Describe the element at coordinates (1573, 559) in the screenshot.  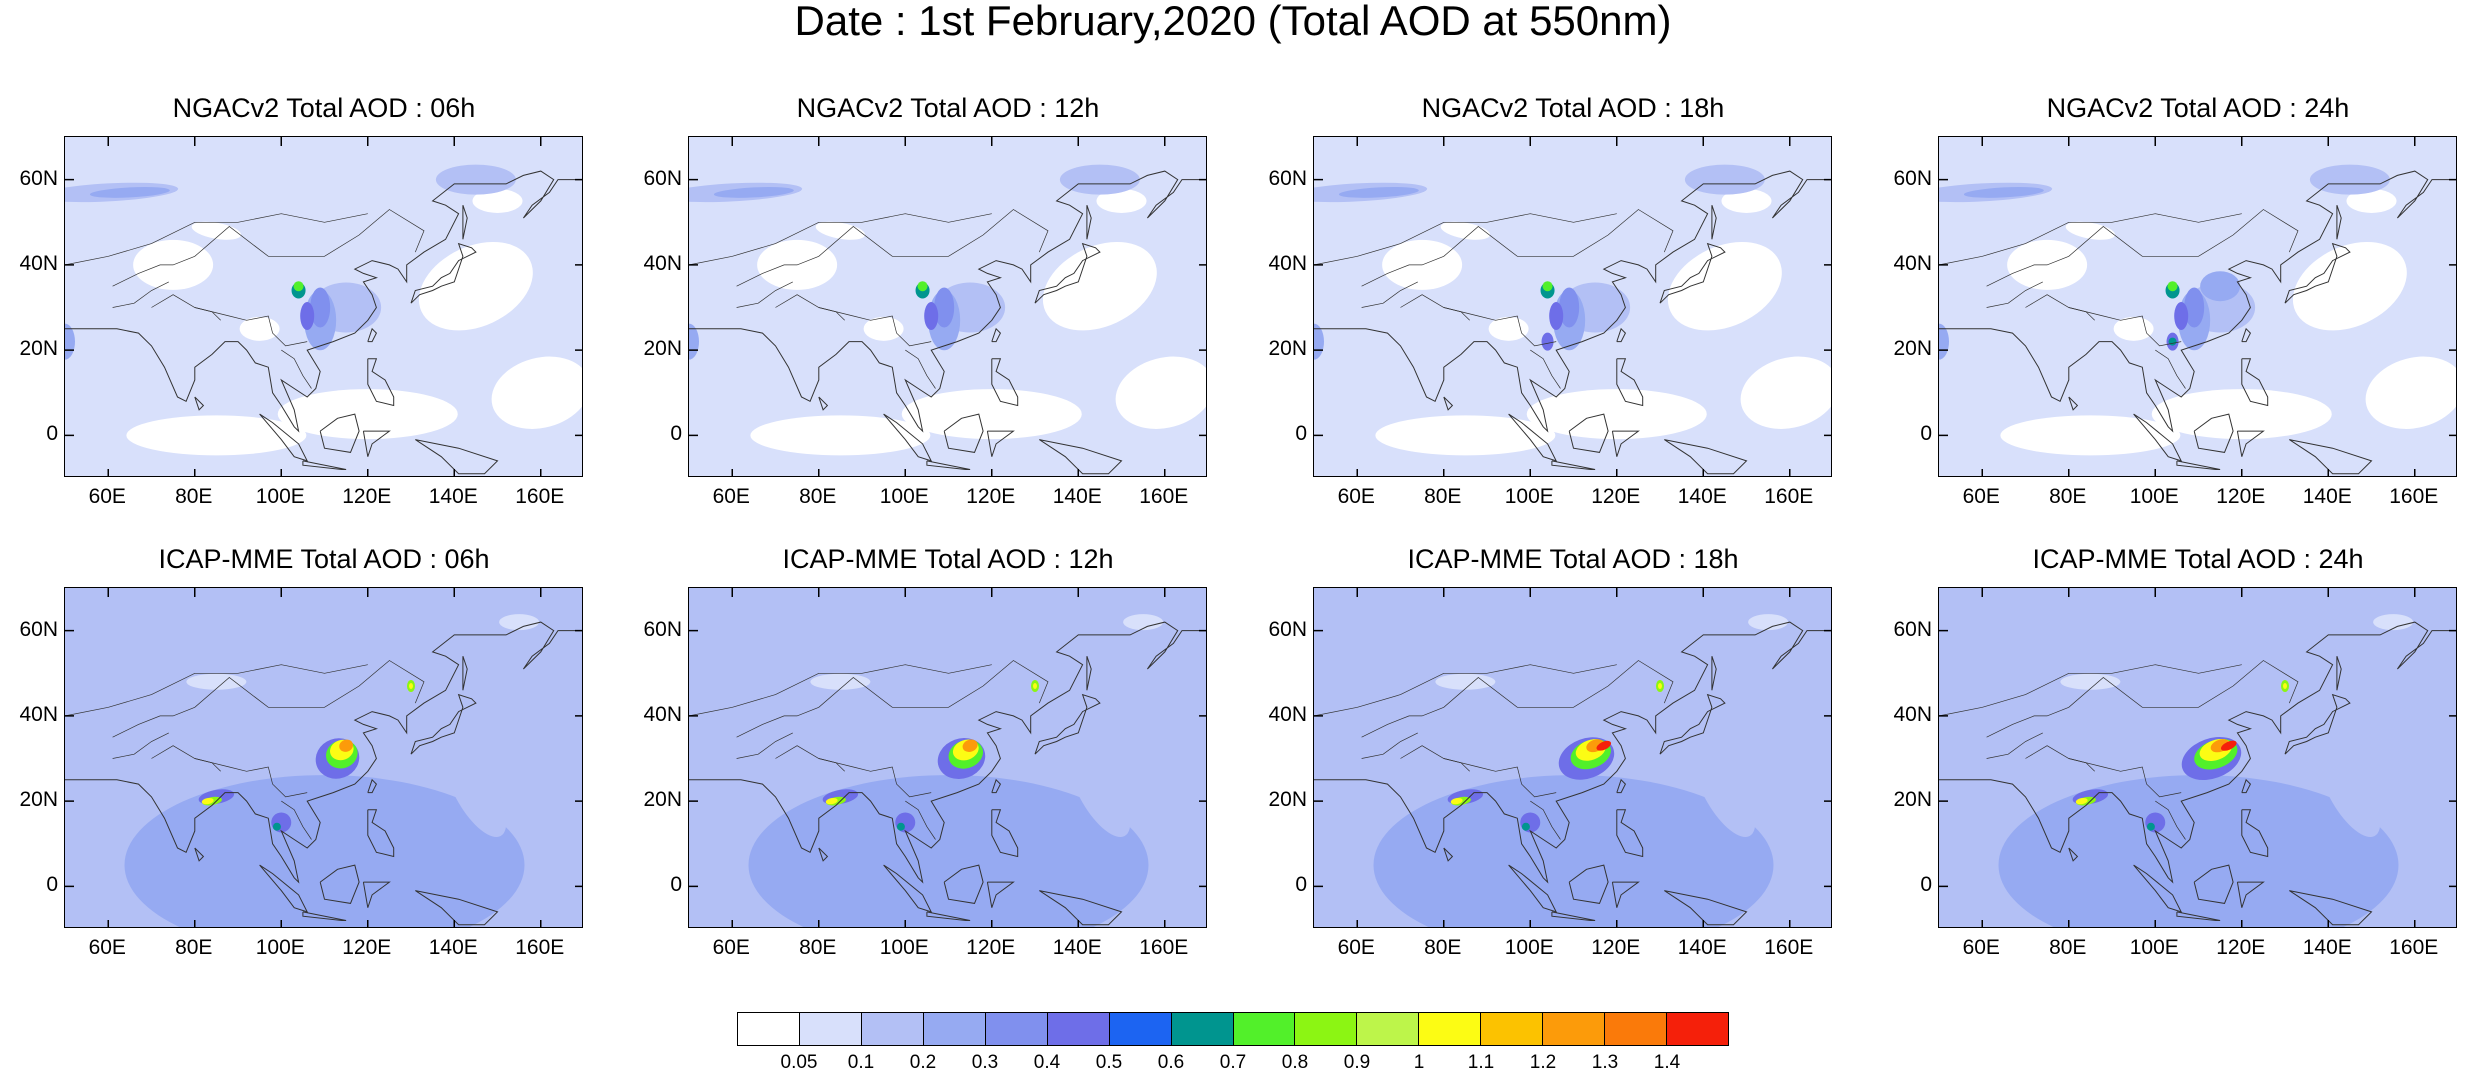
I see `panel-title: ICAP-MME Total AOD : 18h` at that location.